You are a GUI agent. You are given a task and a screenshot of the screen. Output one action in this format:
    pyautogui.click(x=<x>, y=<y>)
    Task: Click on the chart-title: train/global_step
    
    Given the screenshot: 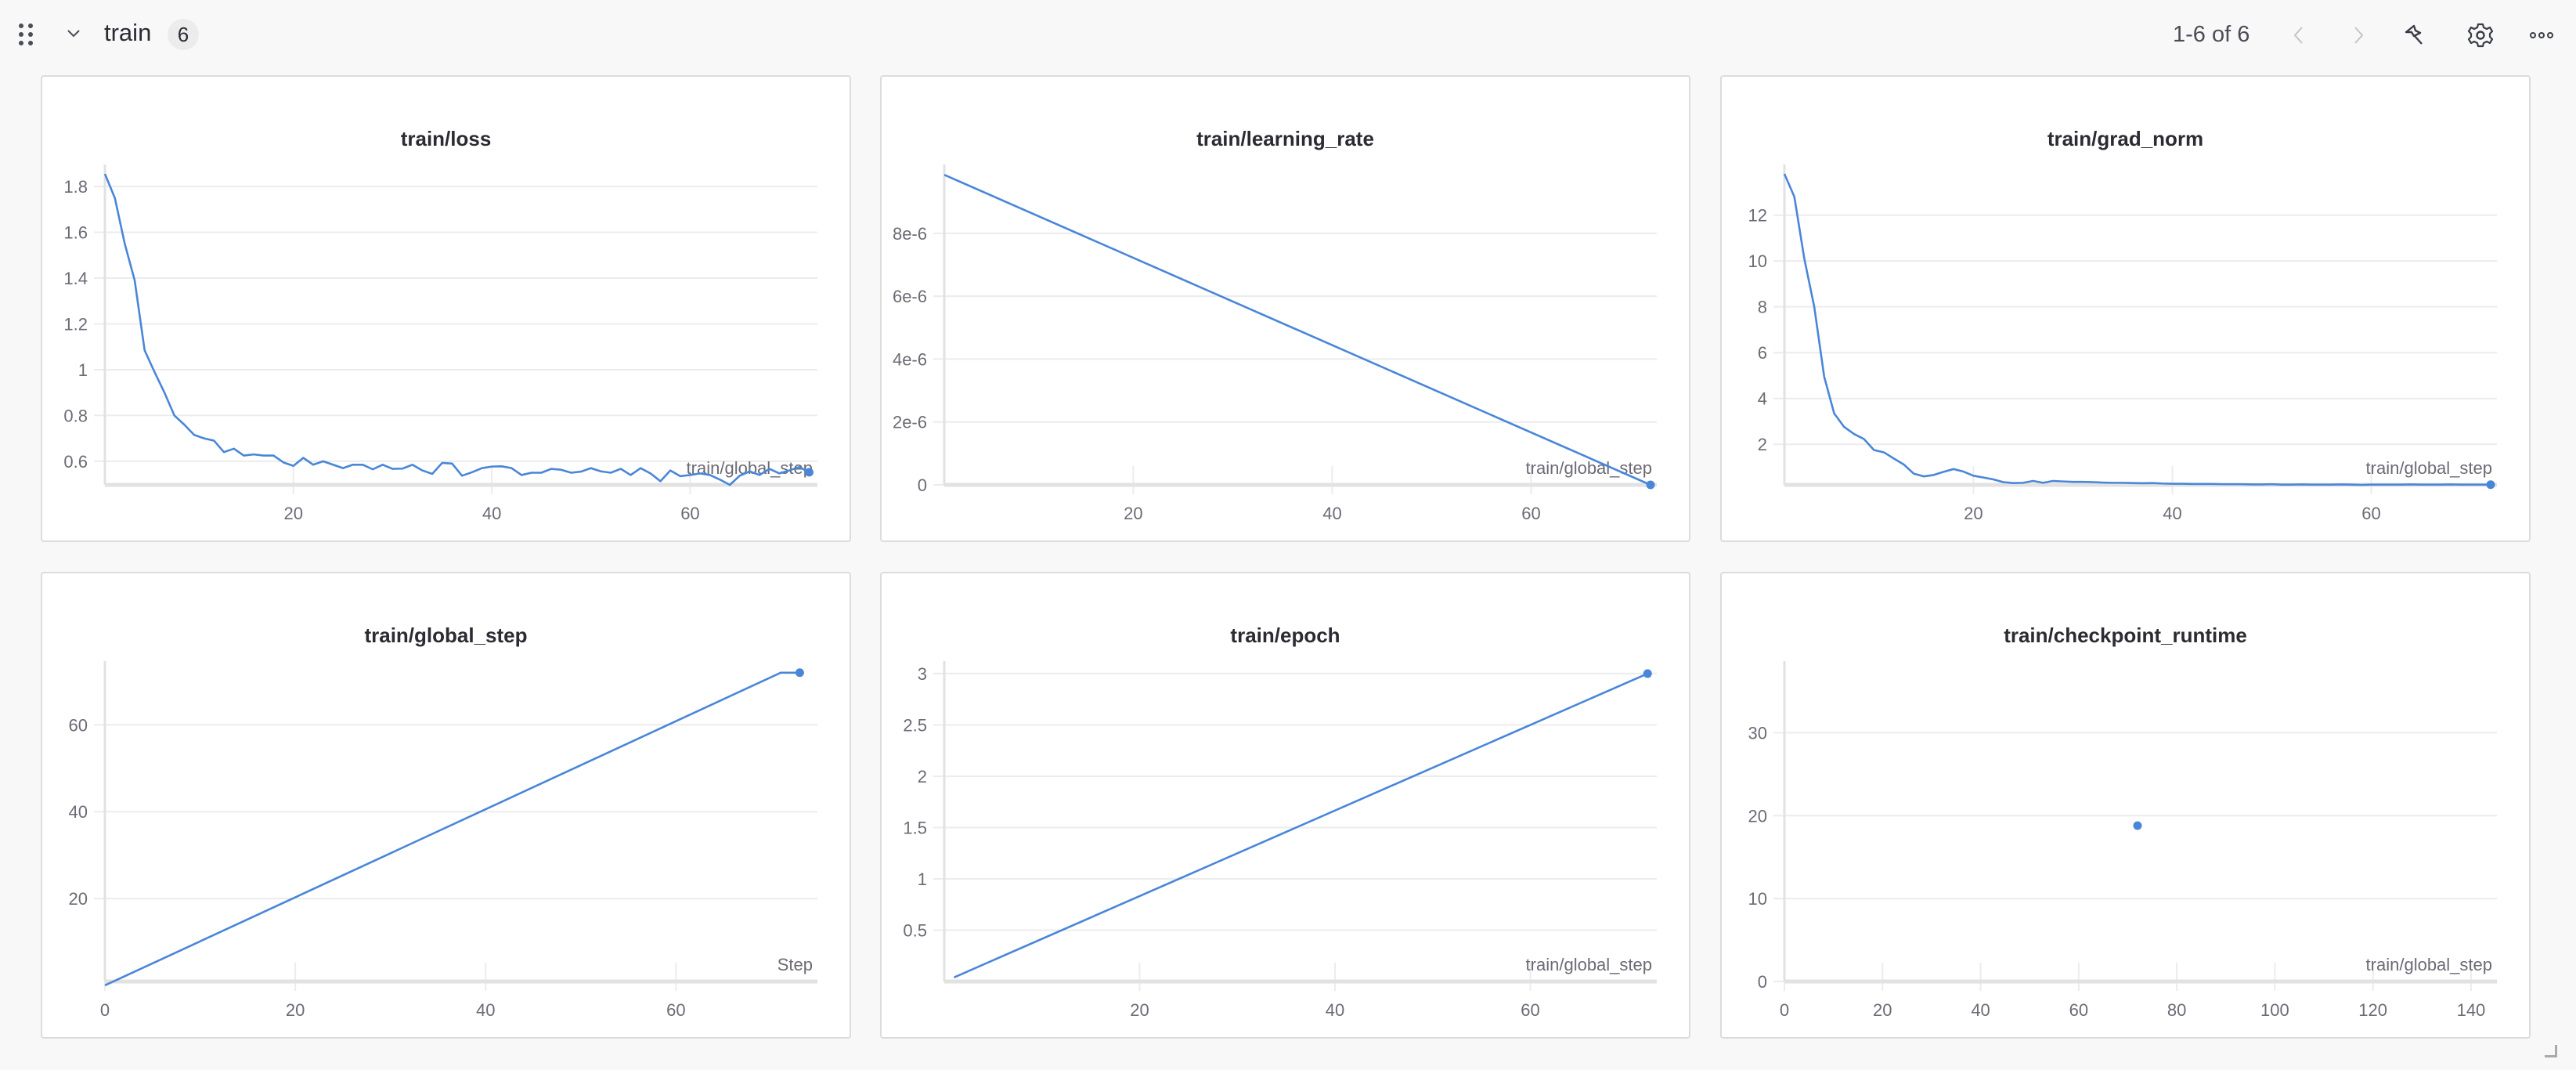 What is the action you would take?
    pyautogui.click(x=446, y=635)
    